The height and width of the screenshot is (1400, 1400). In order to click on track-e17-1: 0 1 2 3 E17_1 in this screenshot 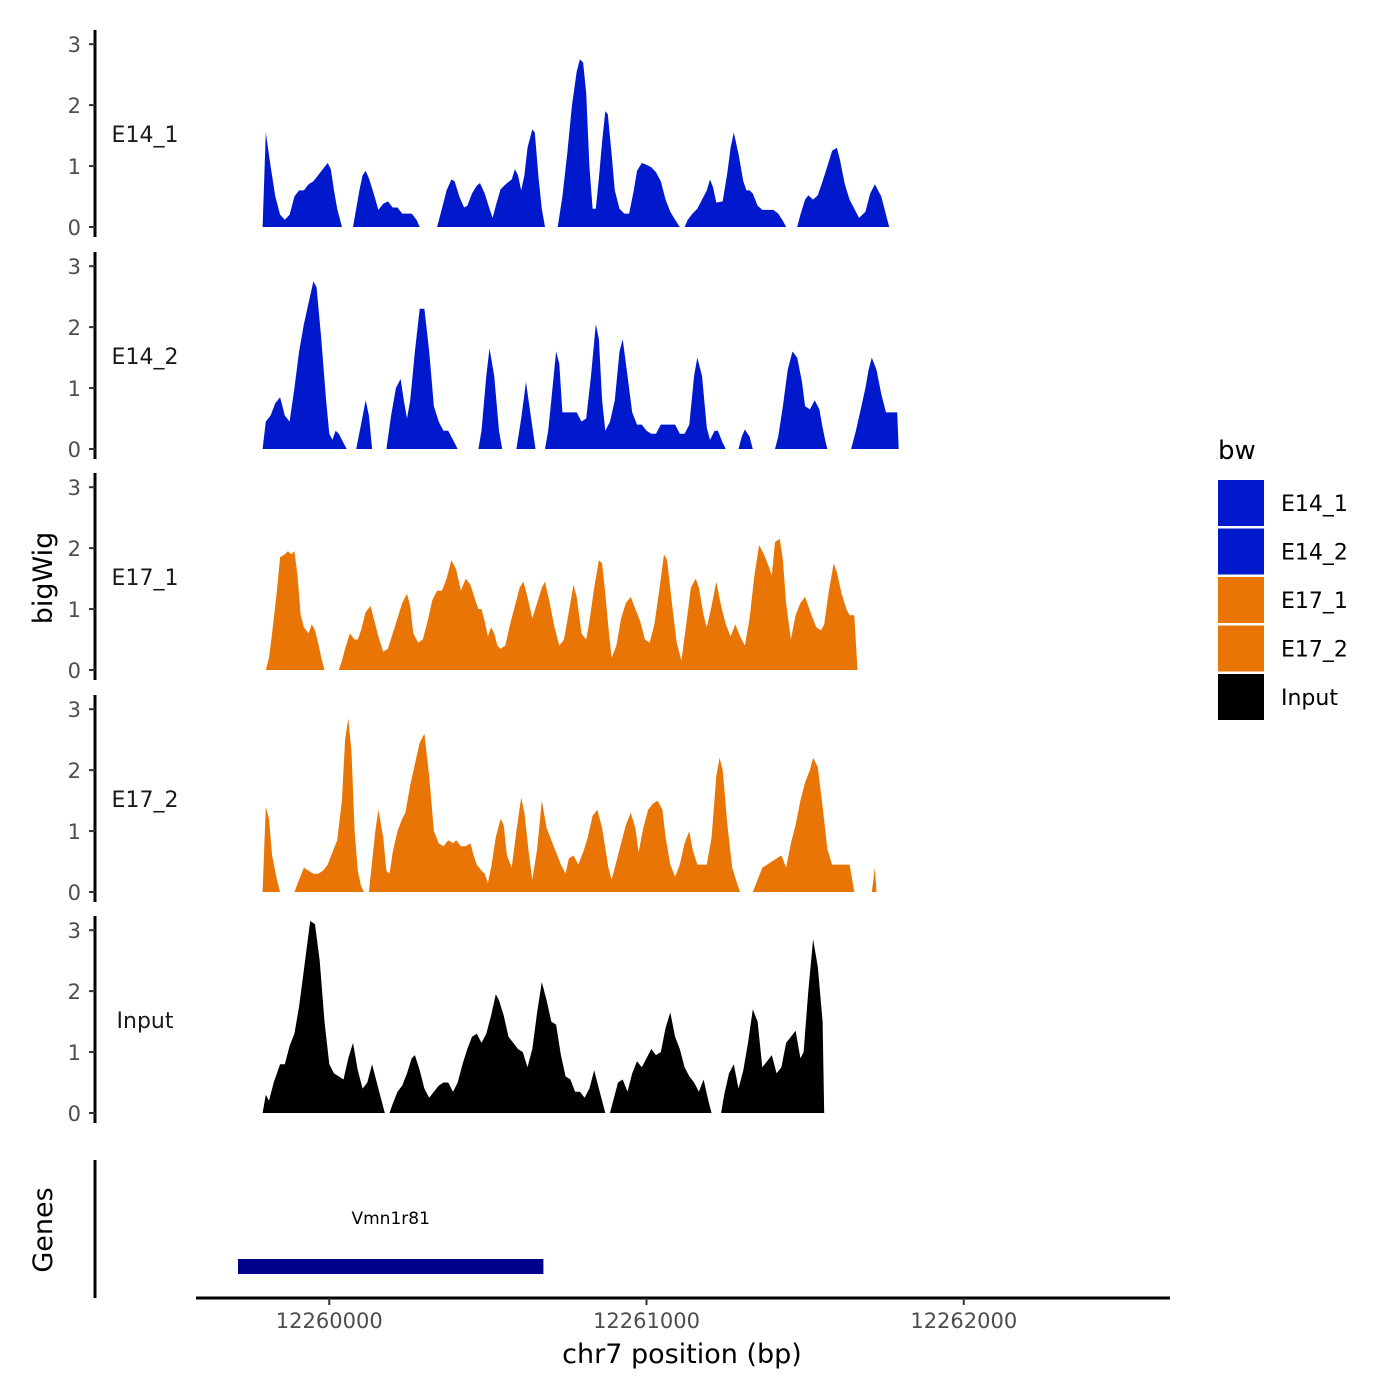, I will do `click(463, 578)`.